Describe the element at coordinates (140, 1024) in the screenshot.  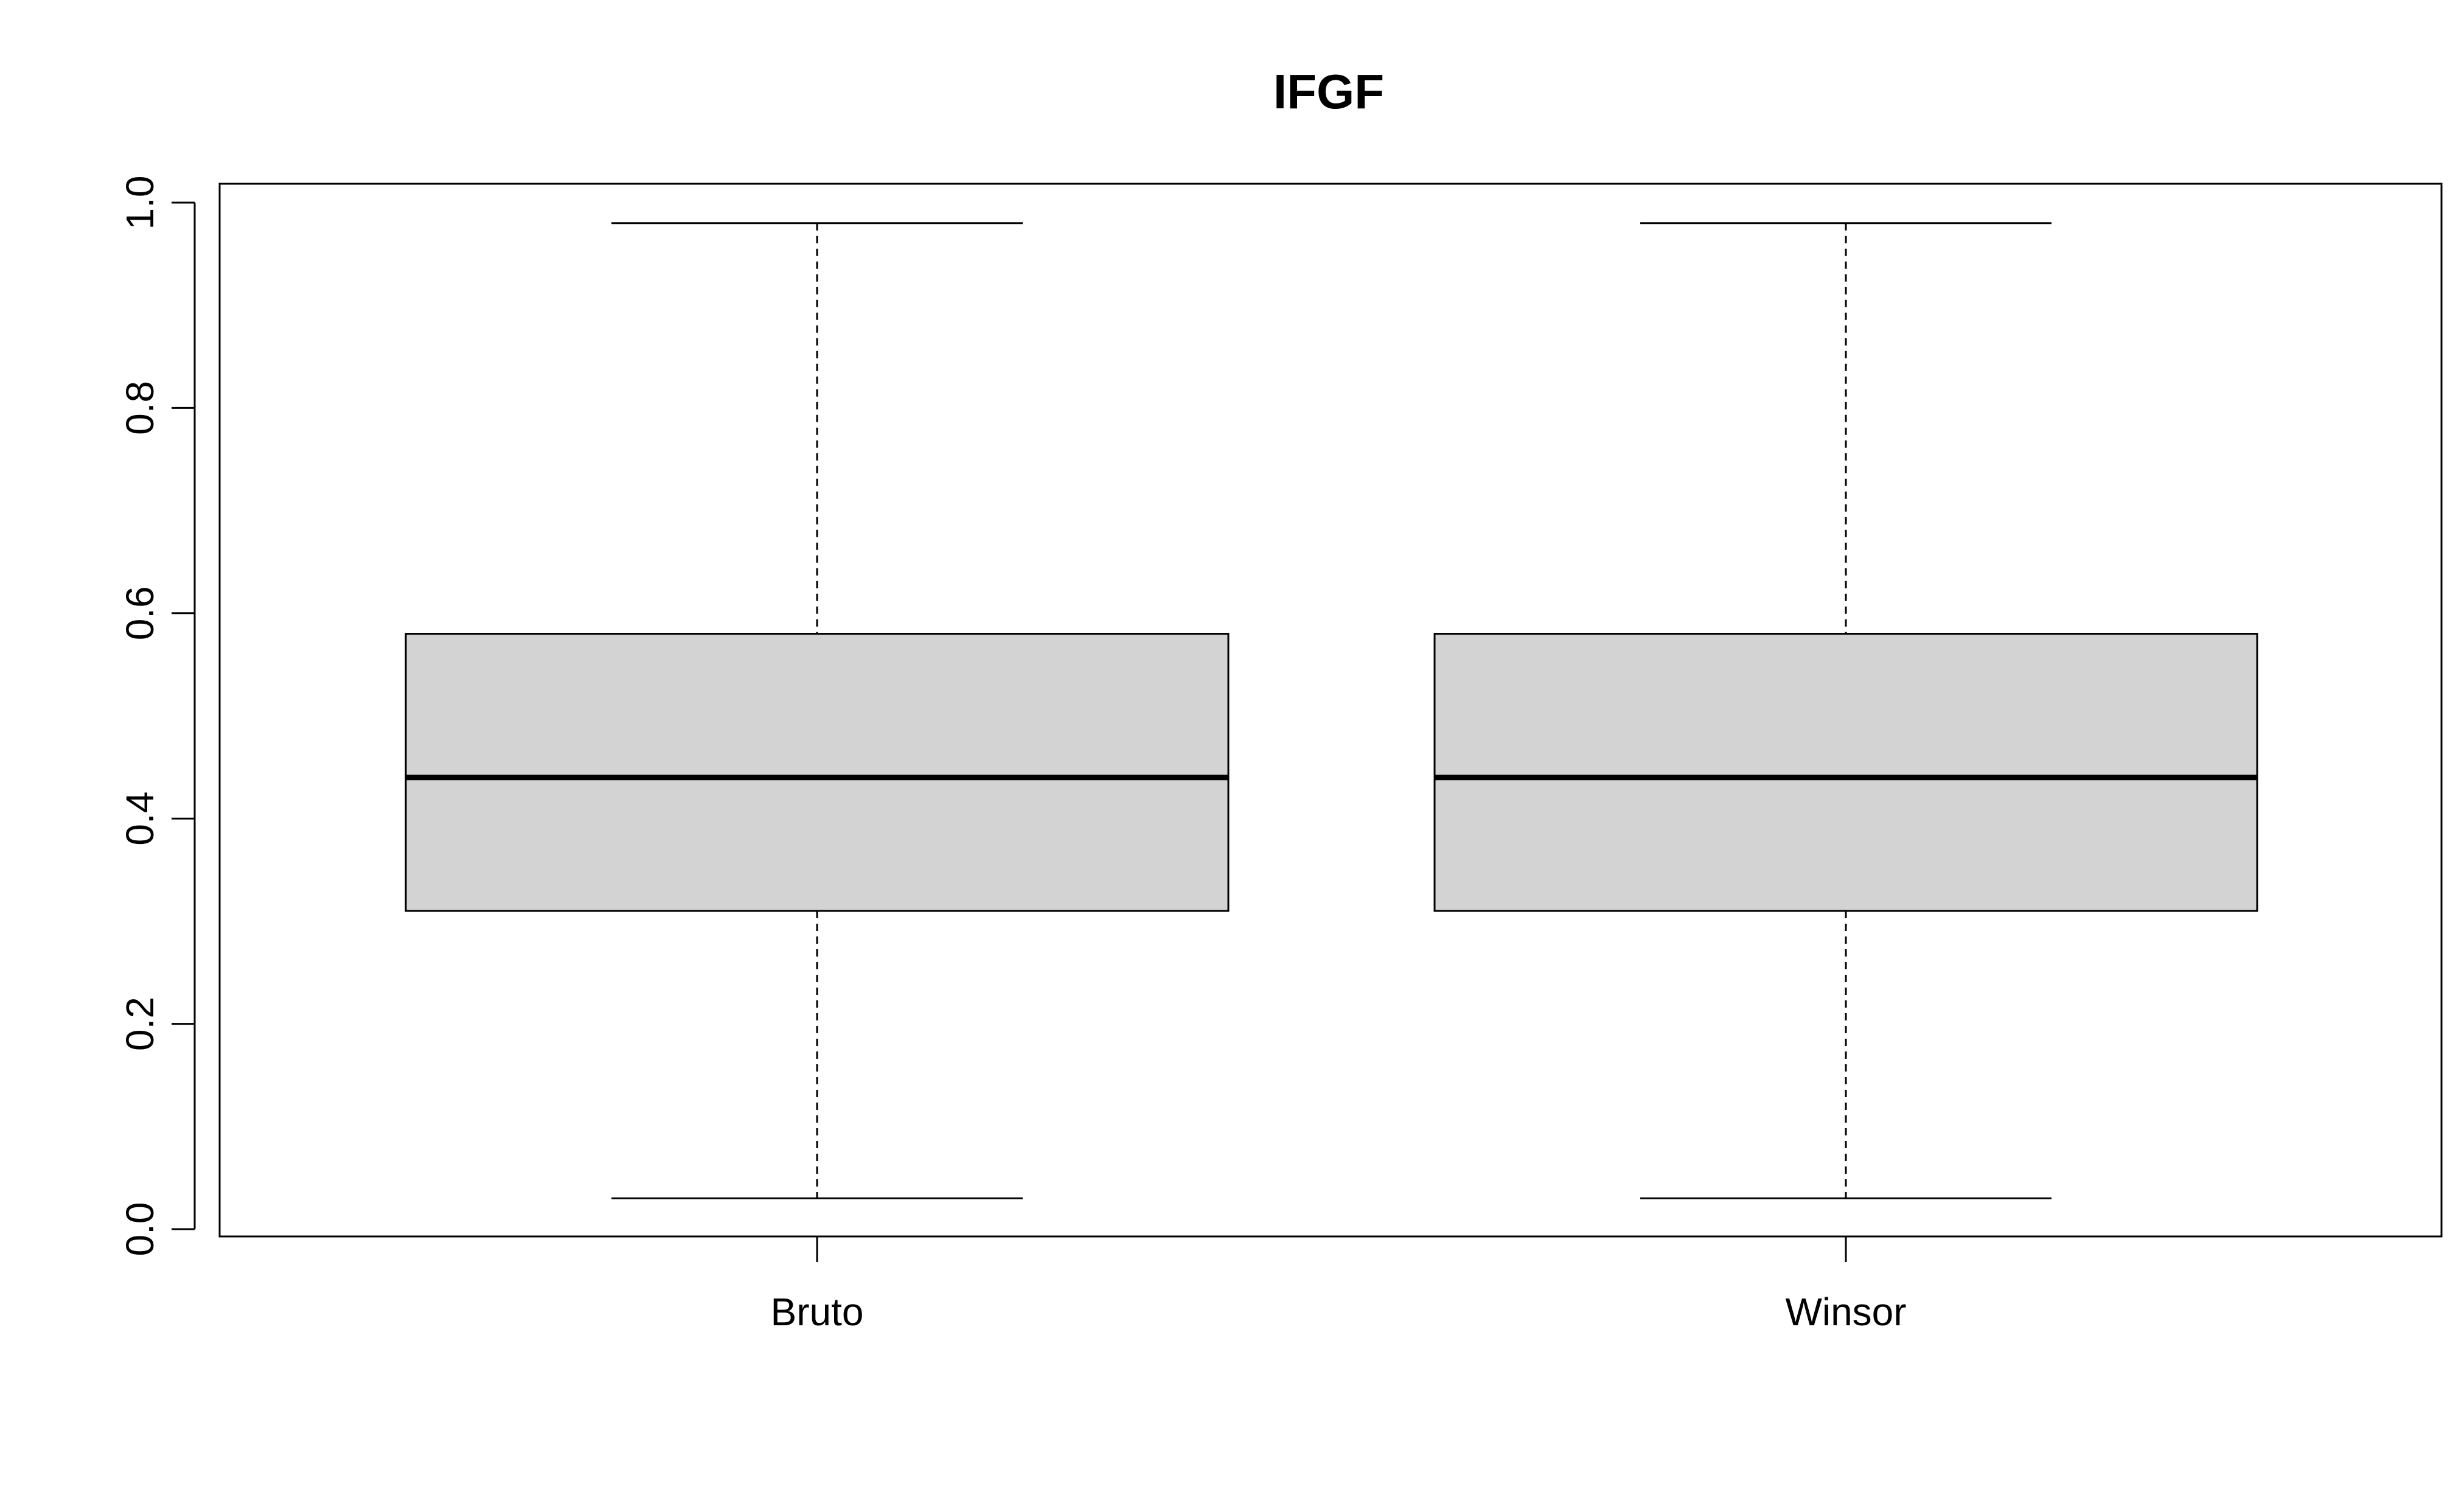
I see `y-tick-label: 0.2` at that location.